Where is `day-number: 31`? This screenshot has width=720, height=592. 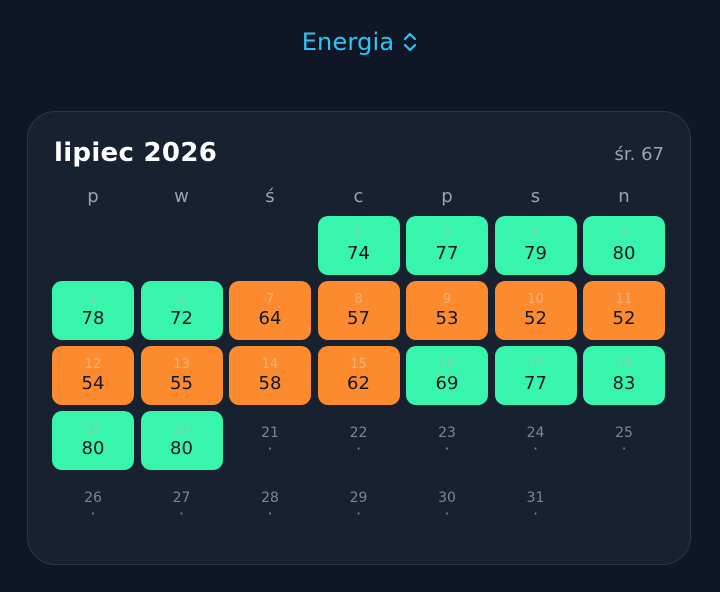 day-number: 31 is located at coordinates (535, 497).